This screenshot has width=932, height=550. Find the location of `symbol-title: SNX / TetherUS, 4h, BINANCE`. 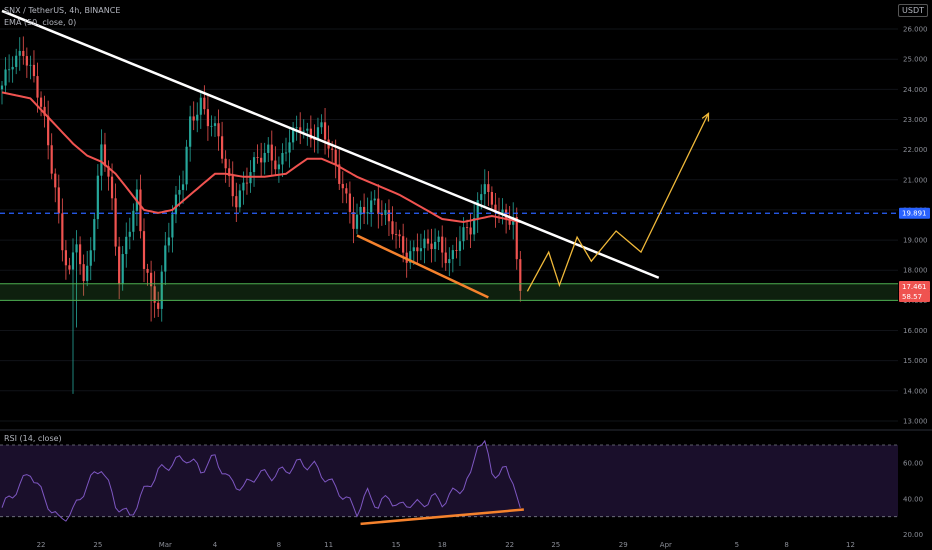

symbol-title: SNX / TetherUS, 4h, BINANCE is located at coordinates (62, 10).